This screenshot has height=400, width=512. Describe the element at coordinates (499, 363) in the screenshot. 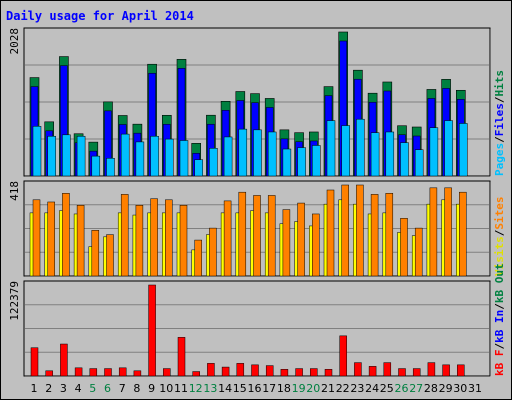

I see `series-label-part: kB F` at that location.